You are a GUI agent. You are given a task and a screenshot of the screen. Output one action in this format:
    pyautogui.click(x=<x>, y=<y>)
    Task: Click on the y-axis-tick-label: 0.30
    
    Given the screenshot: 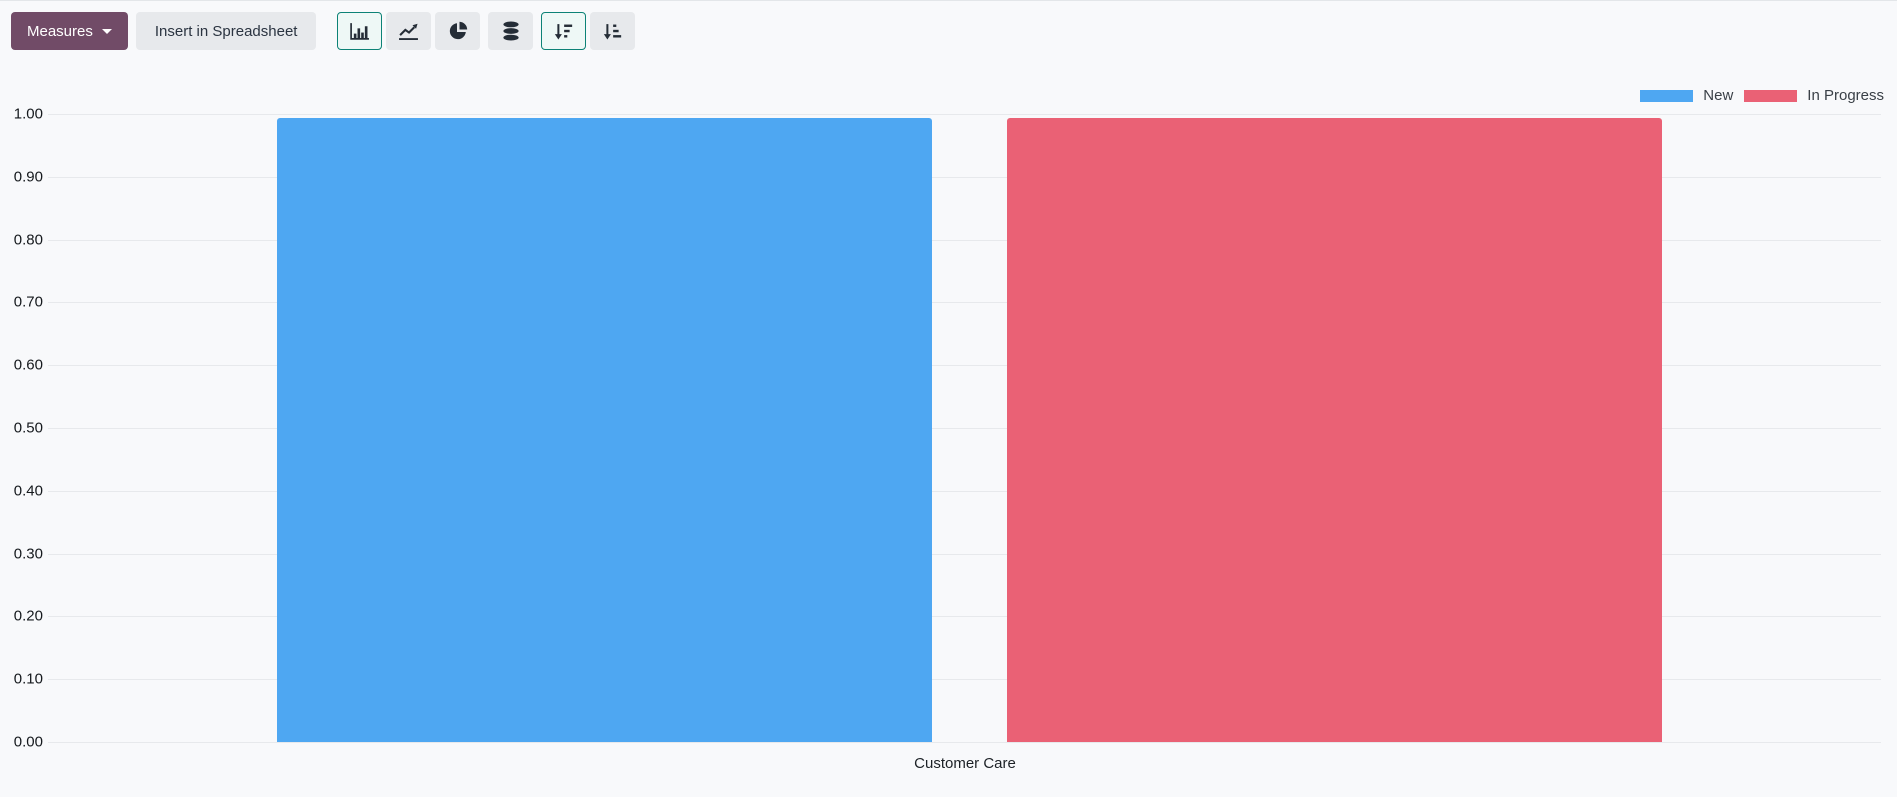 What is the action you would take?
    pyautogui.click(x=28, y=554)
    